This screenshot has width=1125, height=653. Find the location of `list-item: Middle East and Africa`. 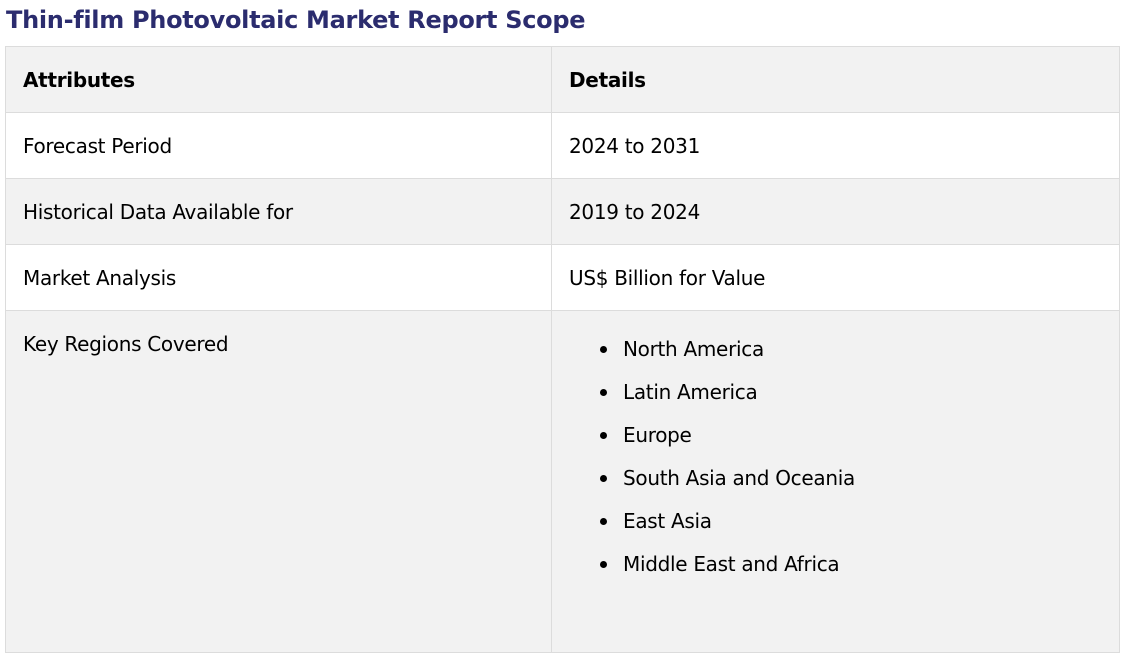

list-item: Middle East and Africa is located at coordinates (851, 564).